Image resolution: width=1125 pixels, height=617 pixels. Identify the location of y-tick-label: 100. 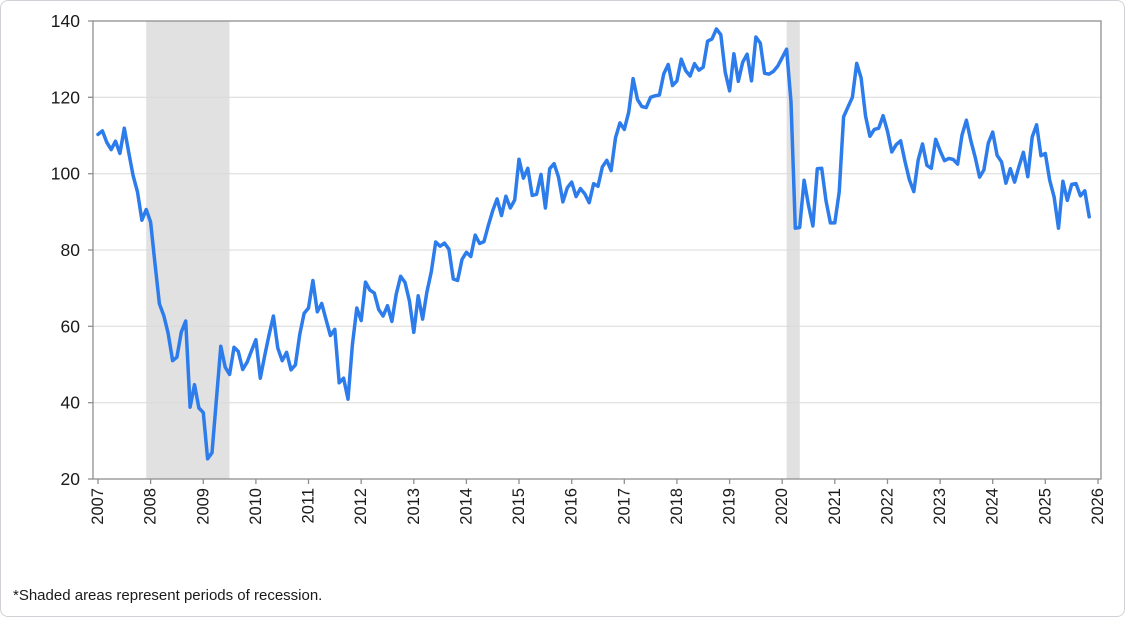
(65, 174).